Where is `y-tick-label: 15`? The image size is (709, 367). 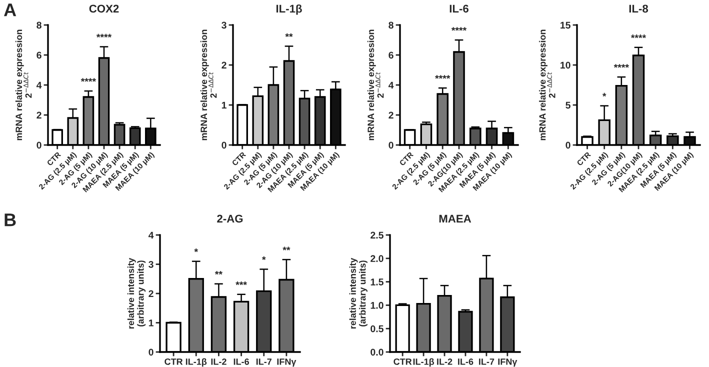
y-tick-label: 15 is located at coordinates (565, 25).